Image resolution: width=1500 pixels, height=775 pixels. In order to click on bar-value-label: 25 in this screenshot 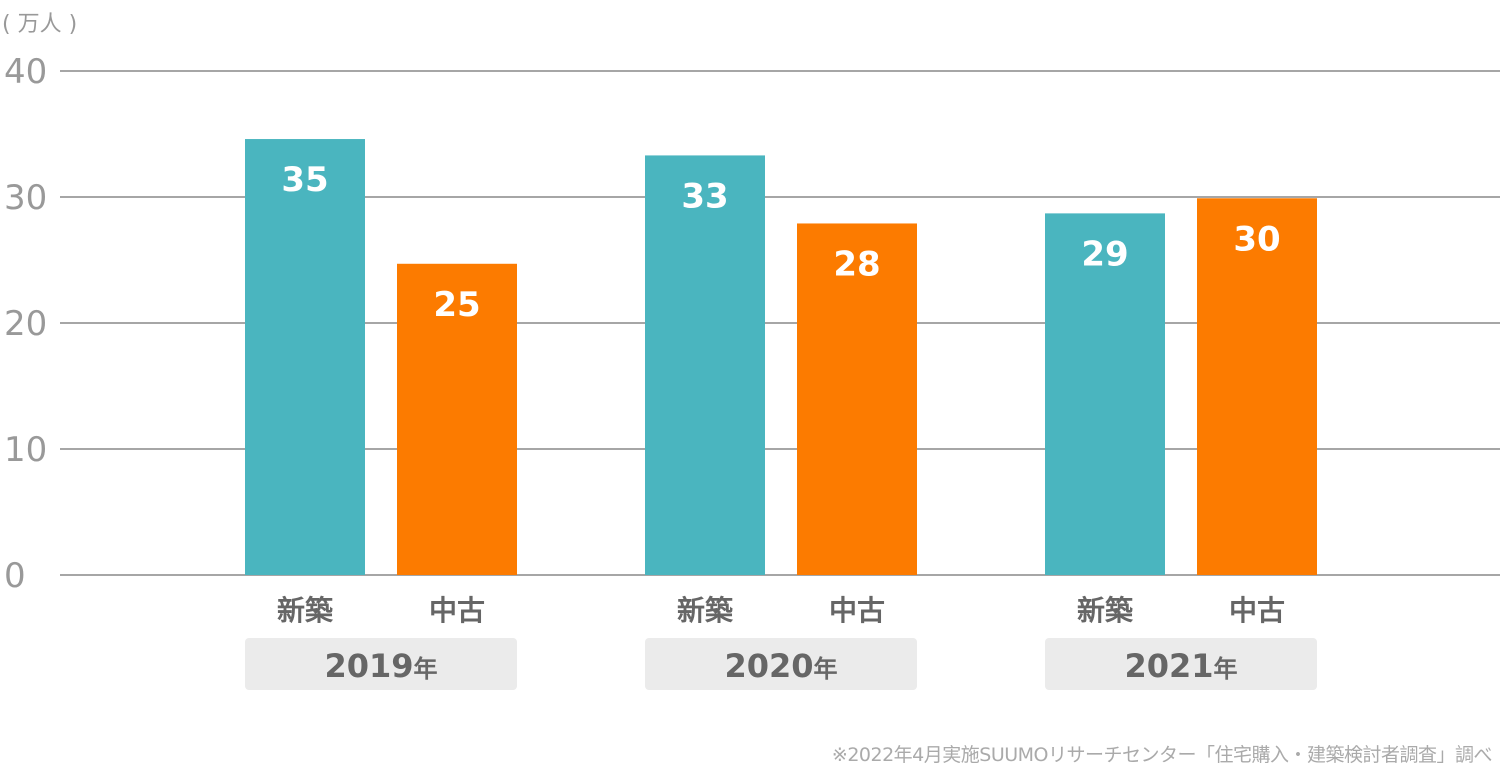, I will do `click(456, 305)`.